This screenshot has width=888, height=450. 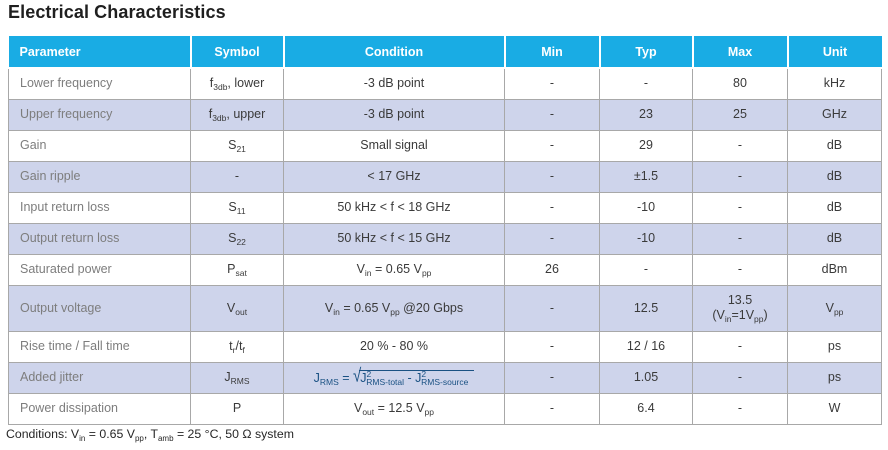 What do you see at coordinates (646, 377) in the screenshot?
I see `cell-typ: 1.05` at bounding box center [646, 377].